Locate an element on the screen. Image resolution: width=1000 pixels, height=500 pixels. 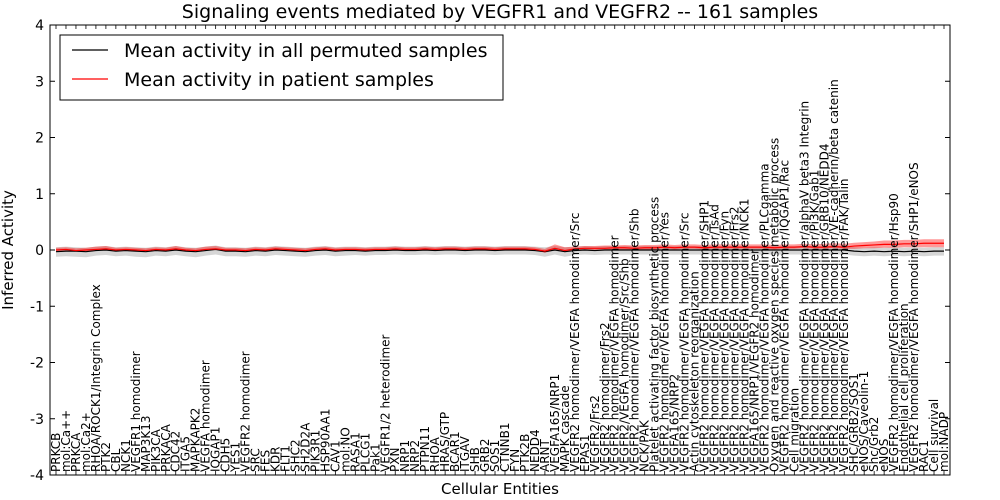
x-category-label: VEGFA165/NRP2 is located at coordinates (675, 423).